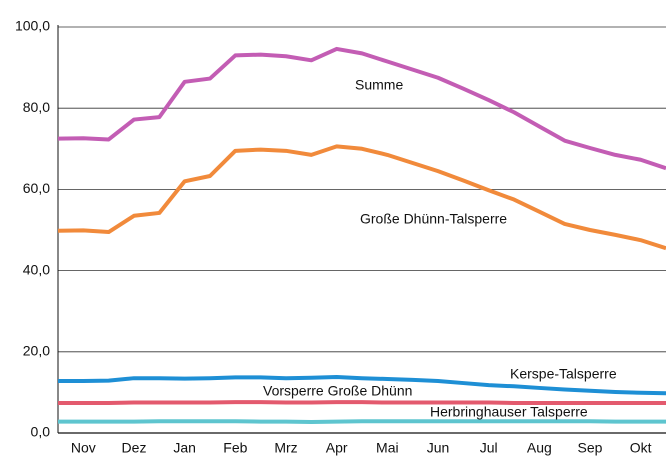 This screenshot has height=460, width=666. What do you see at coordinates (83, 448) in the screenshot?
I see `x-tick-label: Nov` at bounding box center [83, 448].